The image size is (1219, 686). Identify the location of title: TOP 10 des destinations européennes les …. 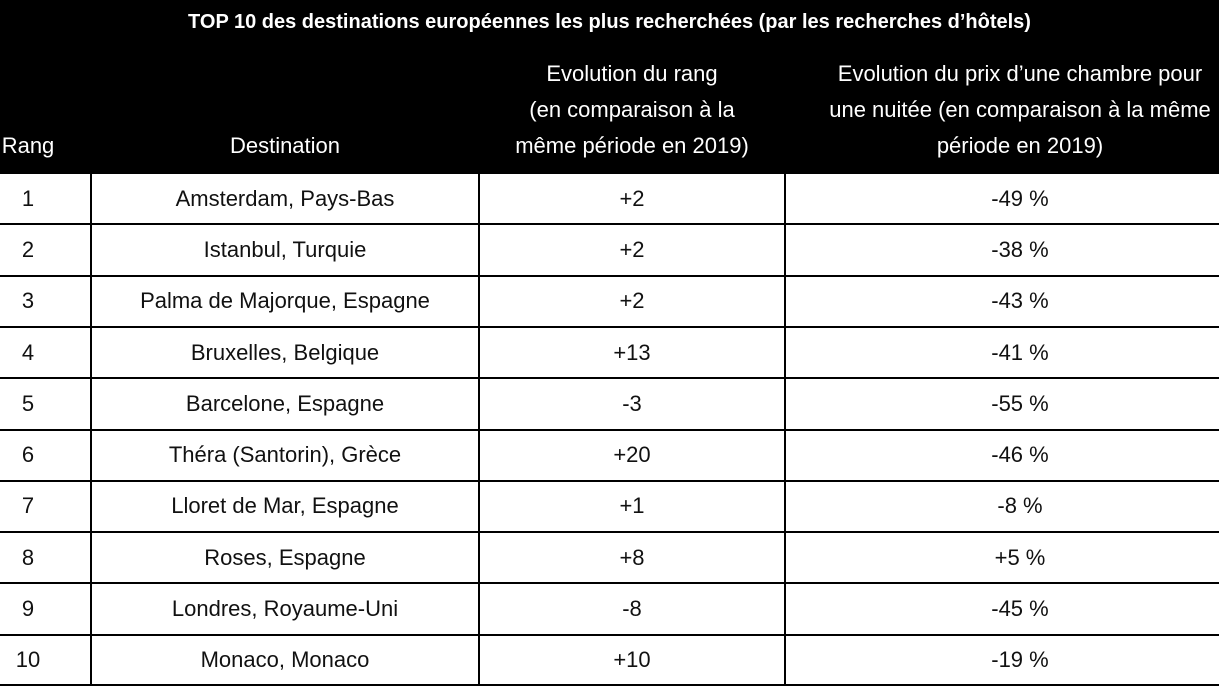
(609, 22).